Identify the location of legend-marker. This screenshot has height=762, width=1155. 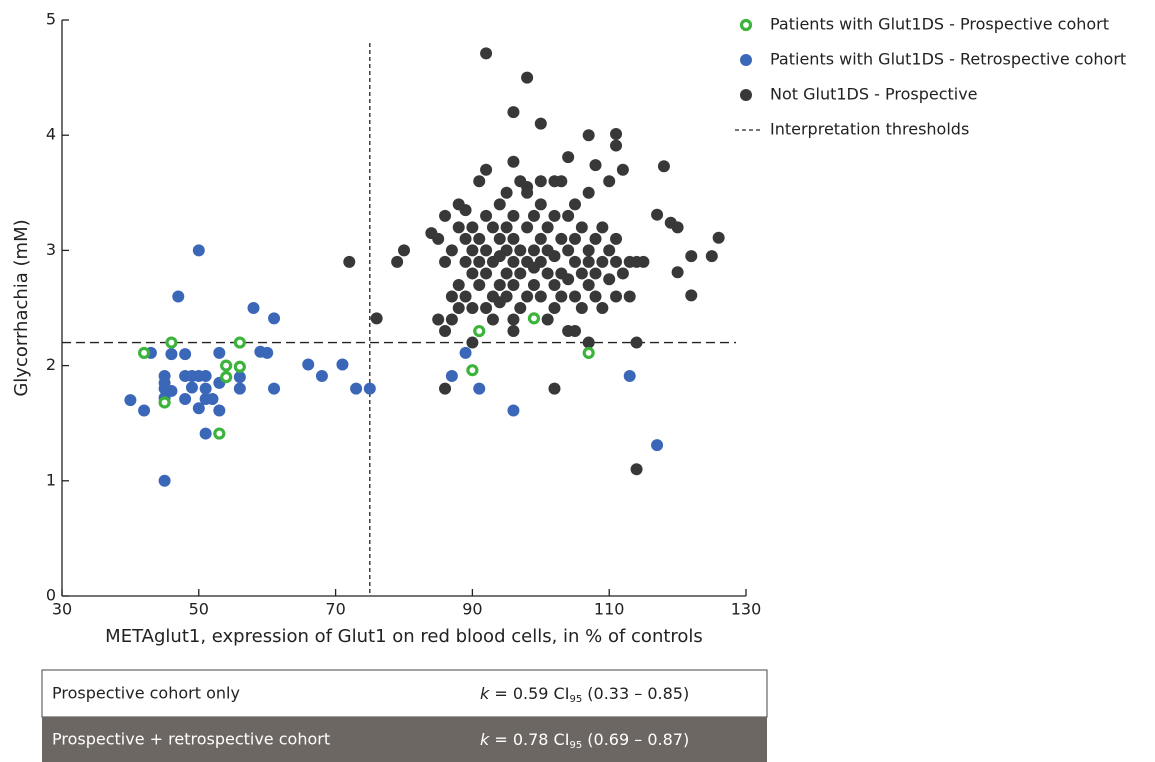
(746, 60).